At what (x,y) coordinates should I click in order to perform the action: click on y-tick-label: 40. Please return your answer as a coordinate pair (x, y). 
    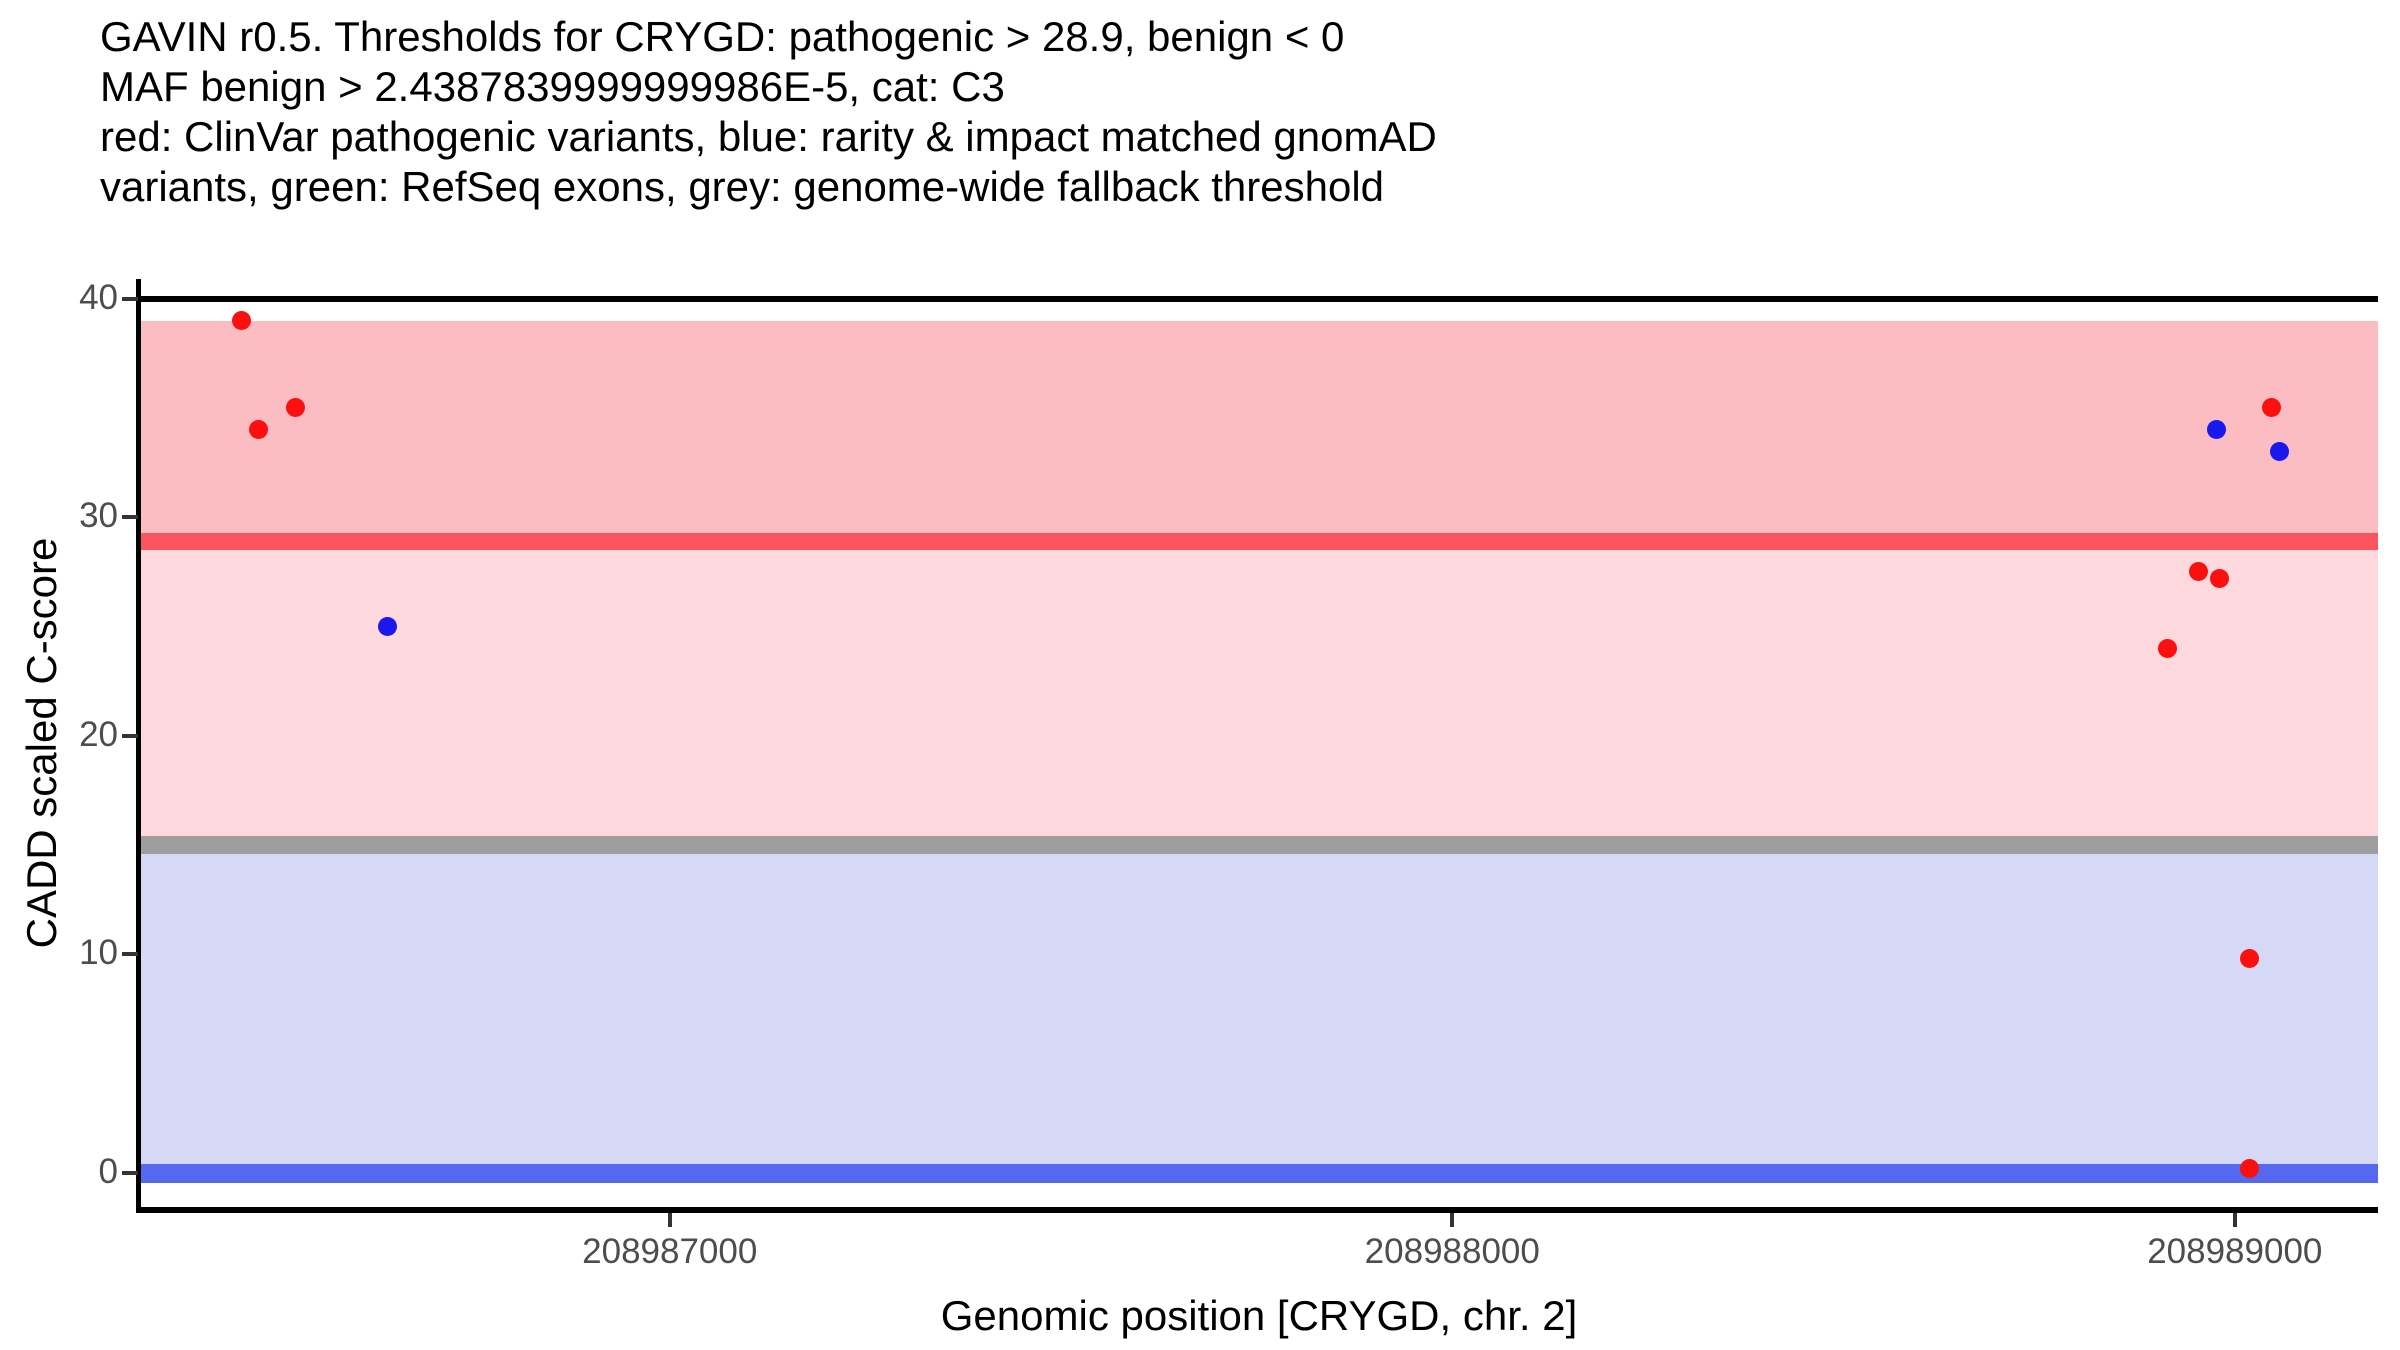
    Looking at the image, I should click on (98, 297).